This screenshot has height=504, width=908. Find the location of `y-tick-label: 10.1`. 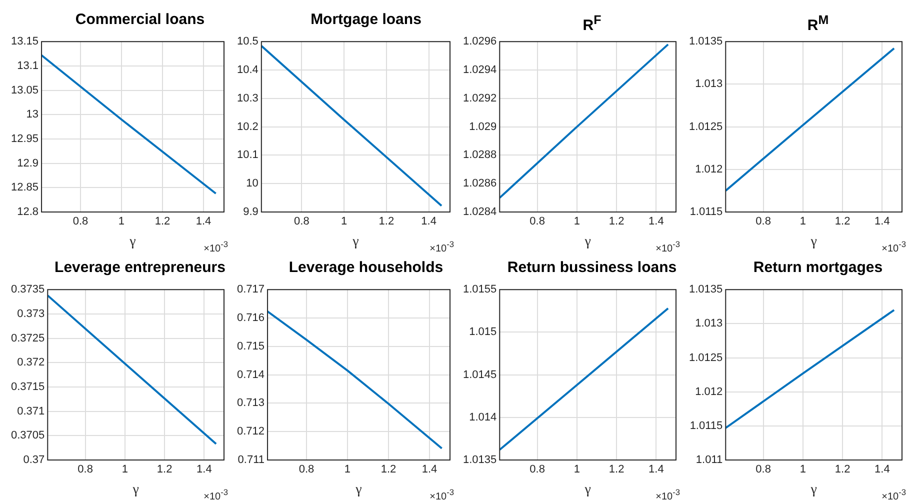

y-tick-label: 10.1 is located at coordinates (247, 155).